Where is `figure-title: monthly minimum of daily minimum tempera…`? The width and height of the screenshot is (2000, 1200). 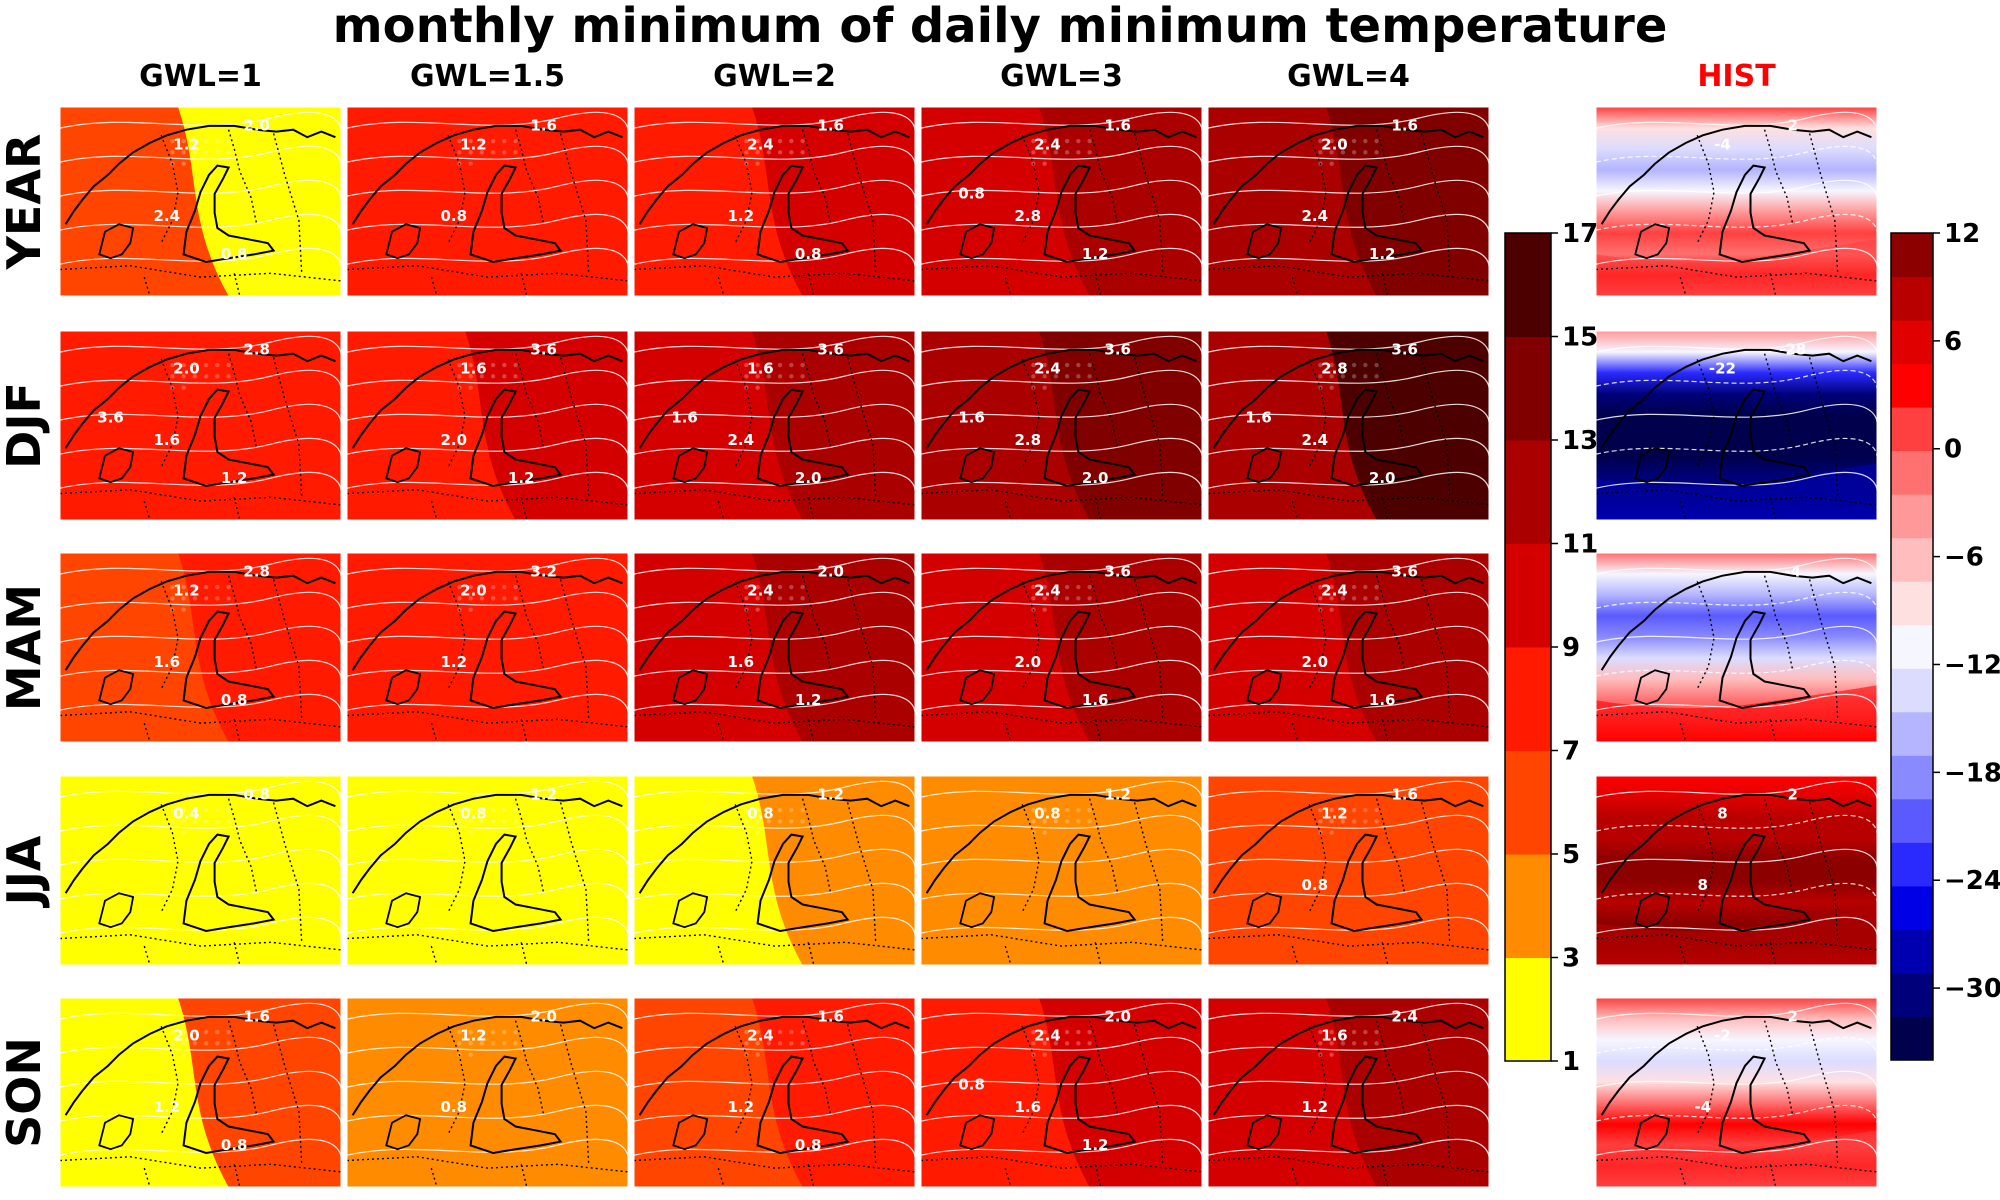 figure-title: monthly minimum of daily minimum tempera… is located at coordinates (1000, 27).